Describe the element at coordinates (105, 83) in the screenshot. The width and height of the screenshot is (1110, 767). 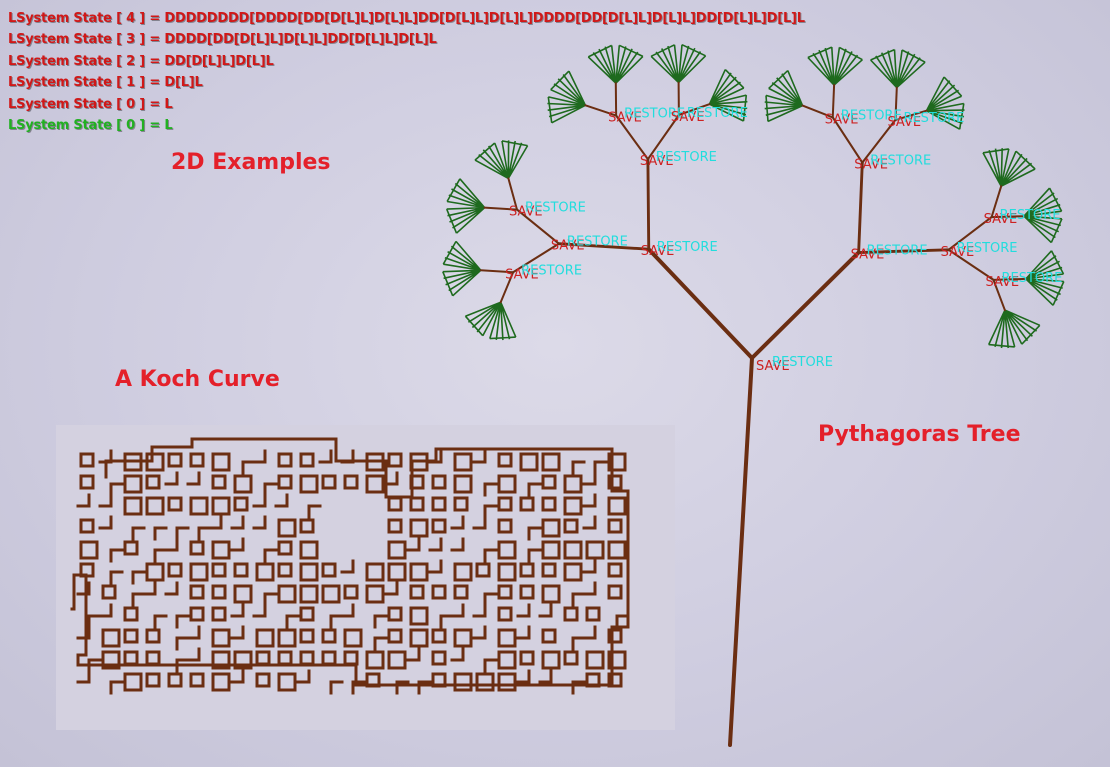
I see `debug-line: LSystem State [ 1 ] = D[L]L` at that location.